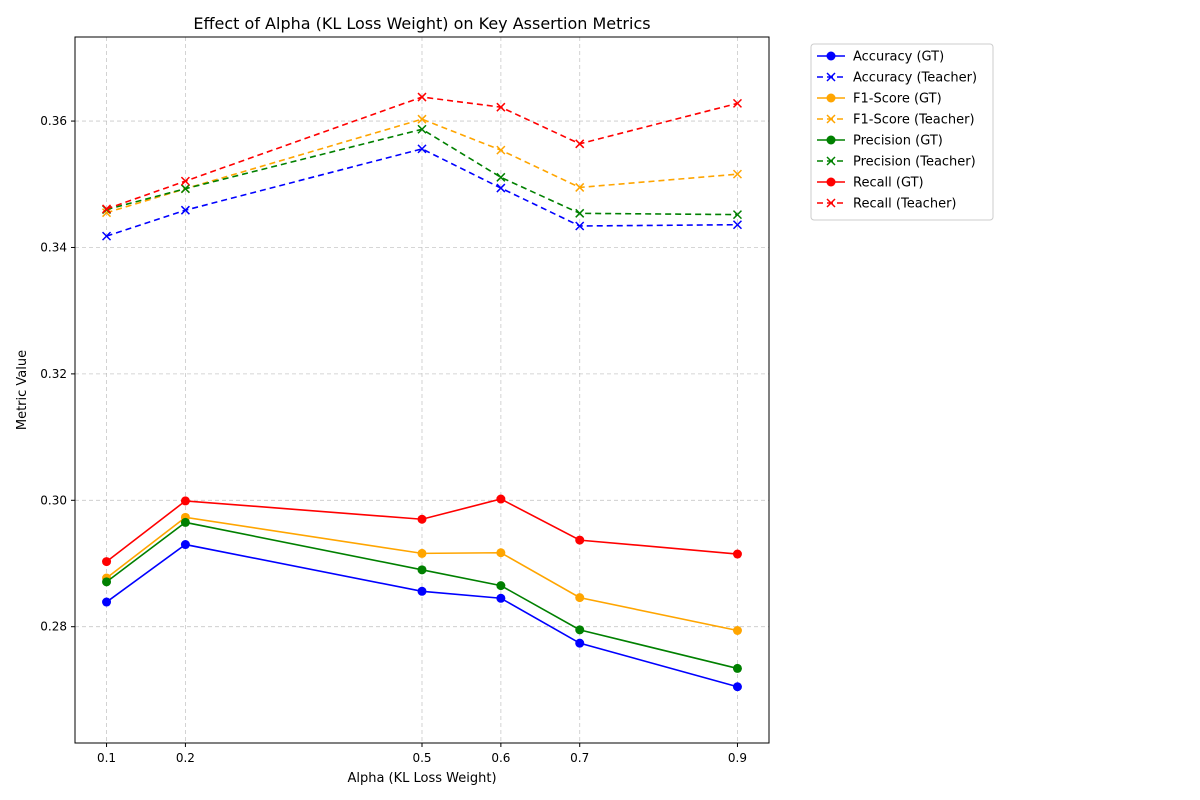  I want to click on x-tick-label: 0.1, so click(106, 758).